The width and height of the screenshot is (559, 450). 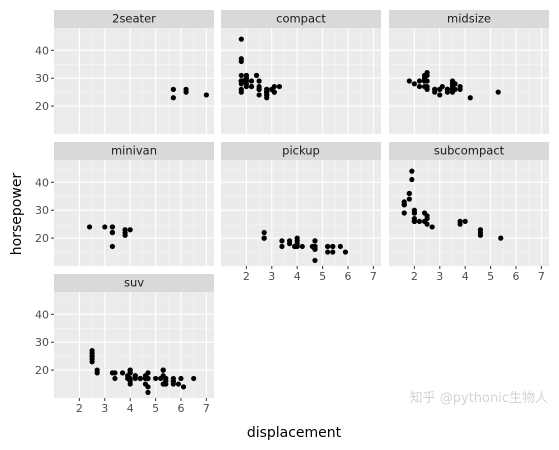 I want to click on facet-strip-label: midsize, so click(x=469, y=19).